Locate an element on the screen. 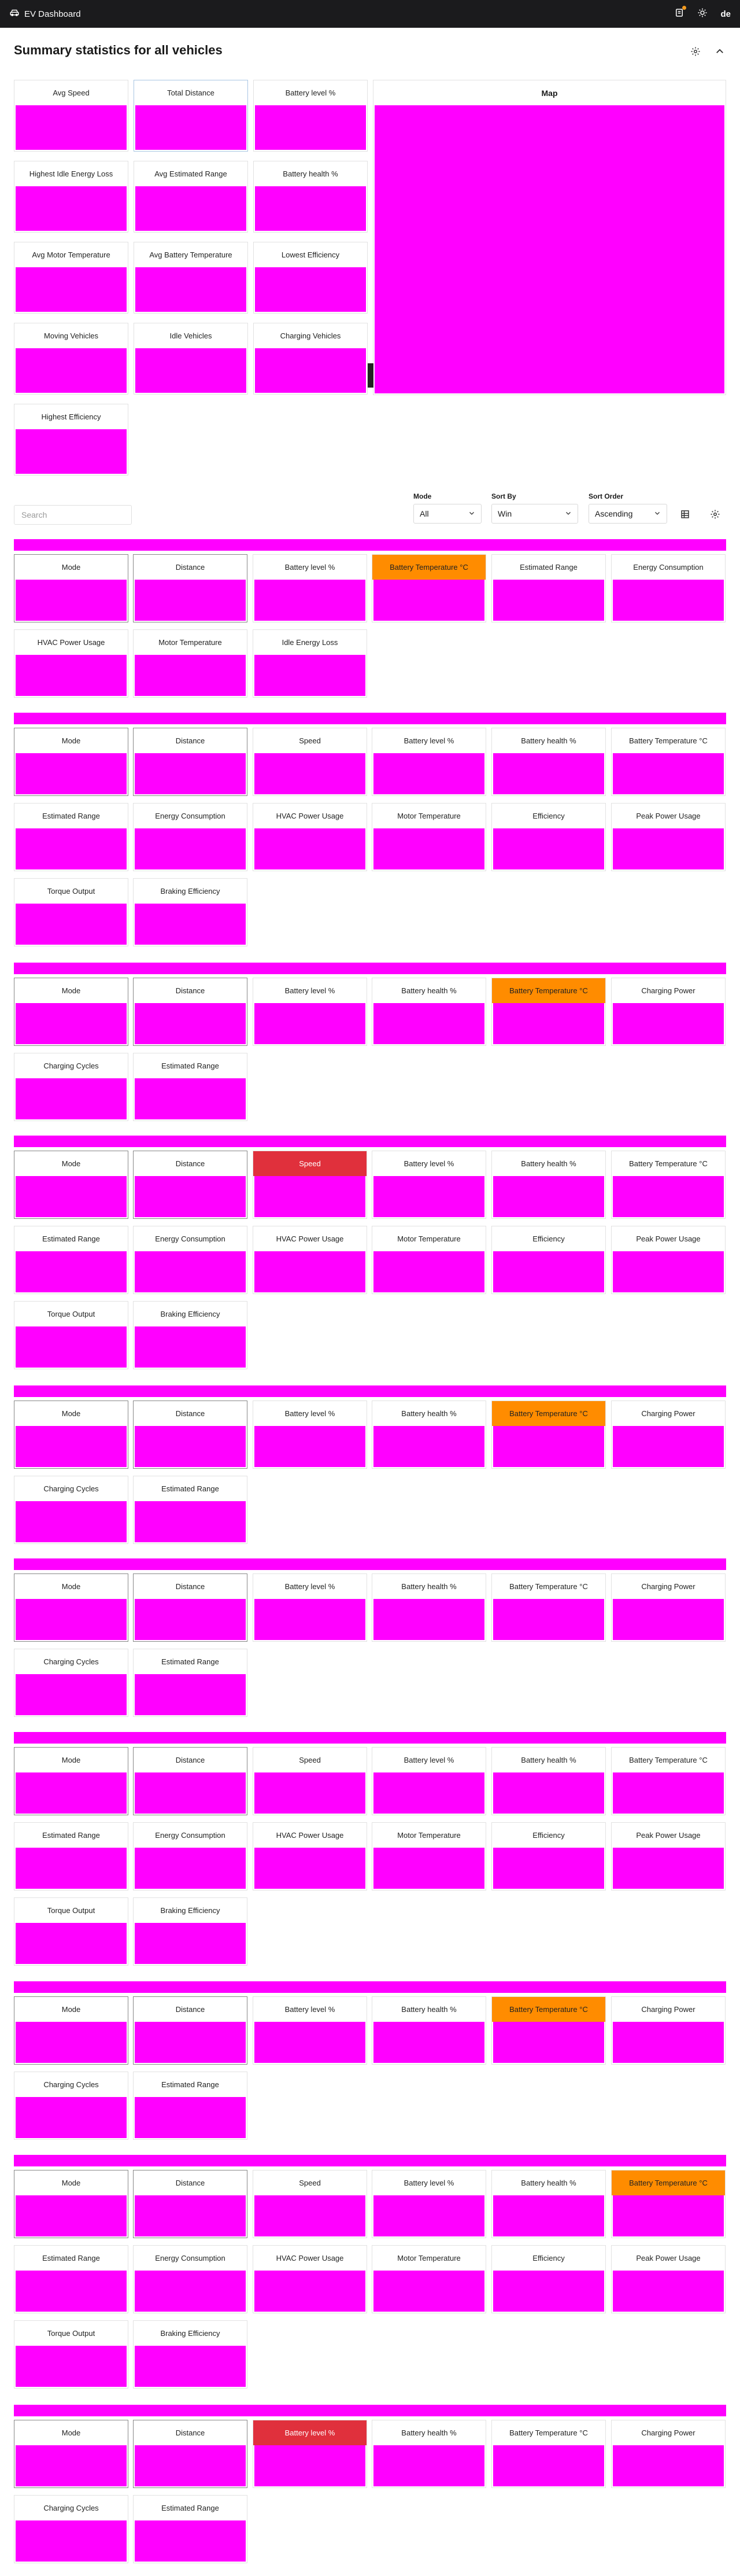 This screenshot has height=2576, width=740. resize-handle is located at coordinates (370, 375).